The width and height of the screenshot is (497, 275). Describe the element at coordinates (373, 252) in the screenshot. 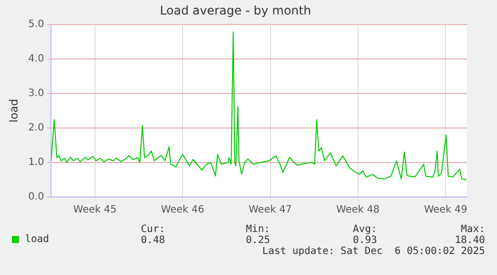

I see `text: Last update: Sat Dec 6 05:00:02 2025` at that location.